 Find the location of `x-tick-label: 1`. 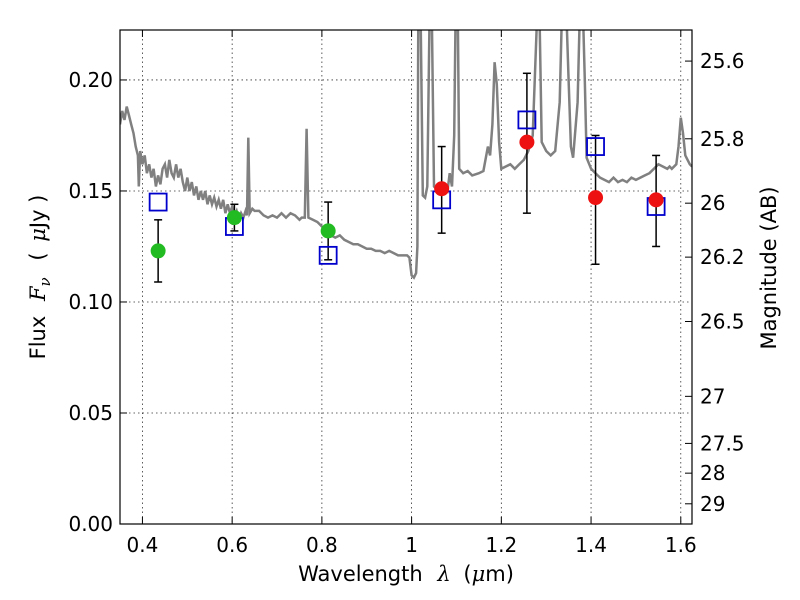

x-tick-label: 1 is located at coordinates (411, 545).